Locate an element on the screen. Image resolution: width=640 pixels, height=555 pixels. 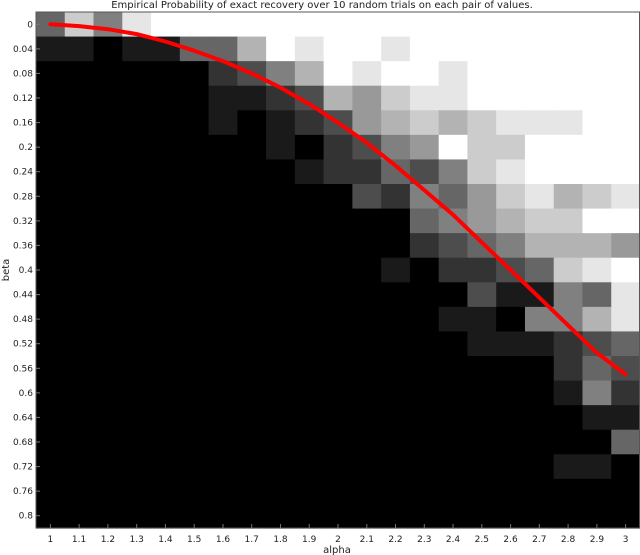
x-tick-label: 1.4 is located at coordinates (165, 540).